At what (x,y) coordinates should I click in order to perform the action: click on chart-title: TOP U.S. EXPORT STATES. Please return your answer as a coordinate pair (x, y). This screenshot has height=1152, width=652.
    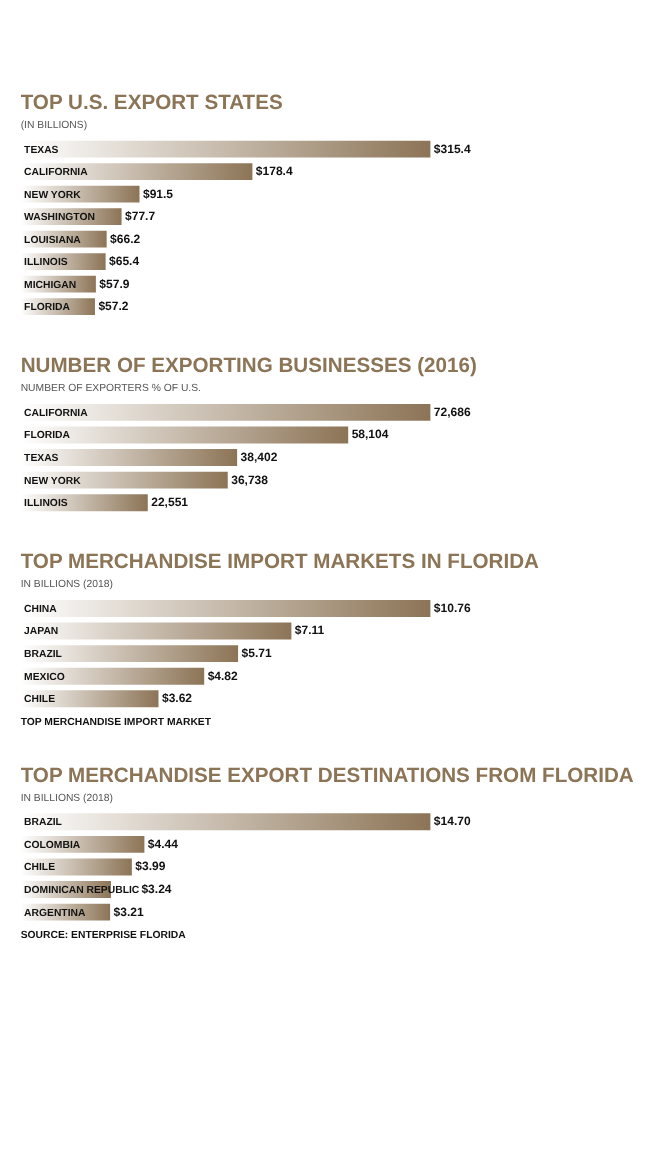
    Looking at the image, I should click on (151, 104).